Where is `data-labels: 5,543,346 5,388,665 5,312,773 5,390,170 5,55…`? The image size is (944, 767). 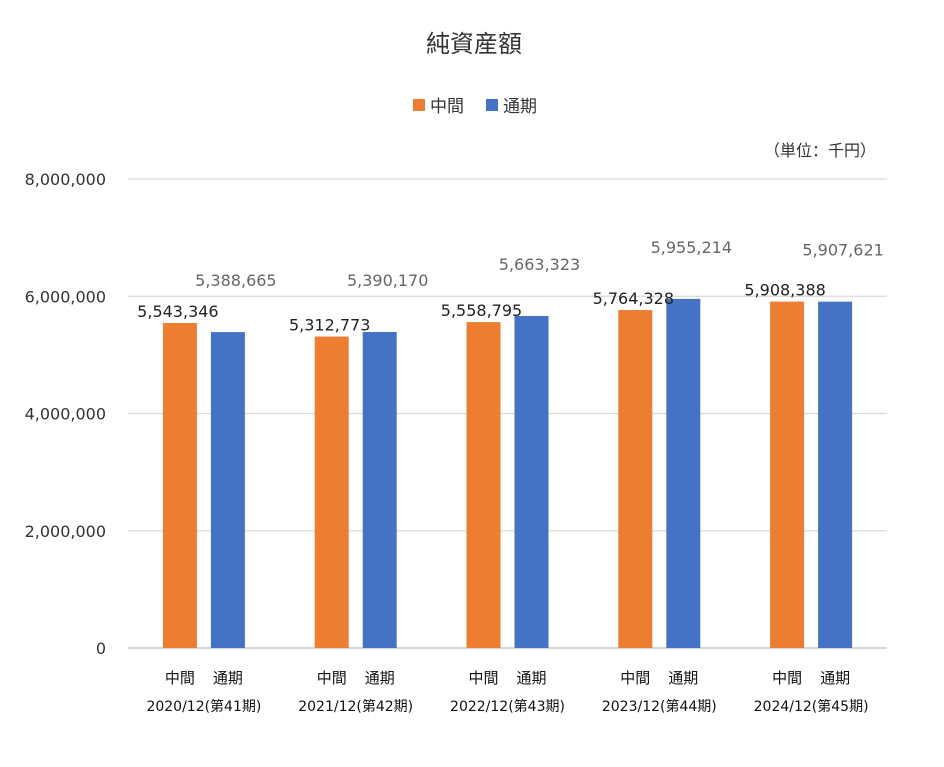 data-labels: 5,543,346 5,388,665 5,312,773 5,390,170 5,55… is located at coordinates (510, 286).